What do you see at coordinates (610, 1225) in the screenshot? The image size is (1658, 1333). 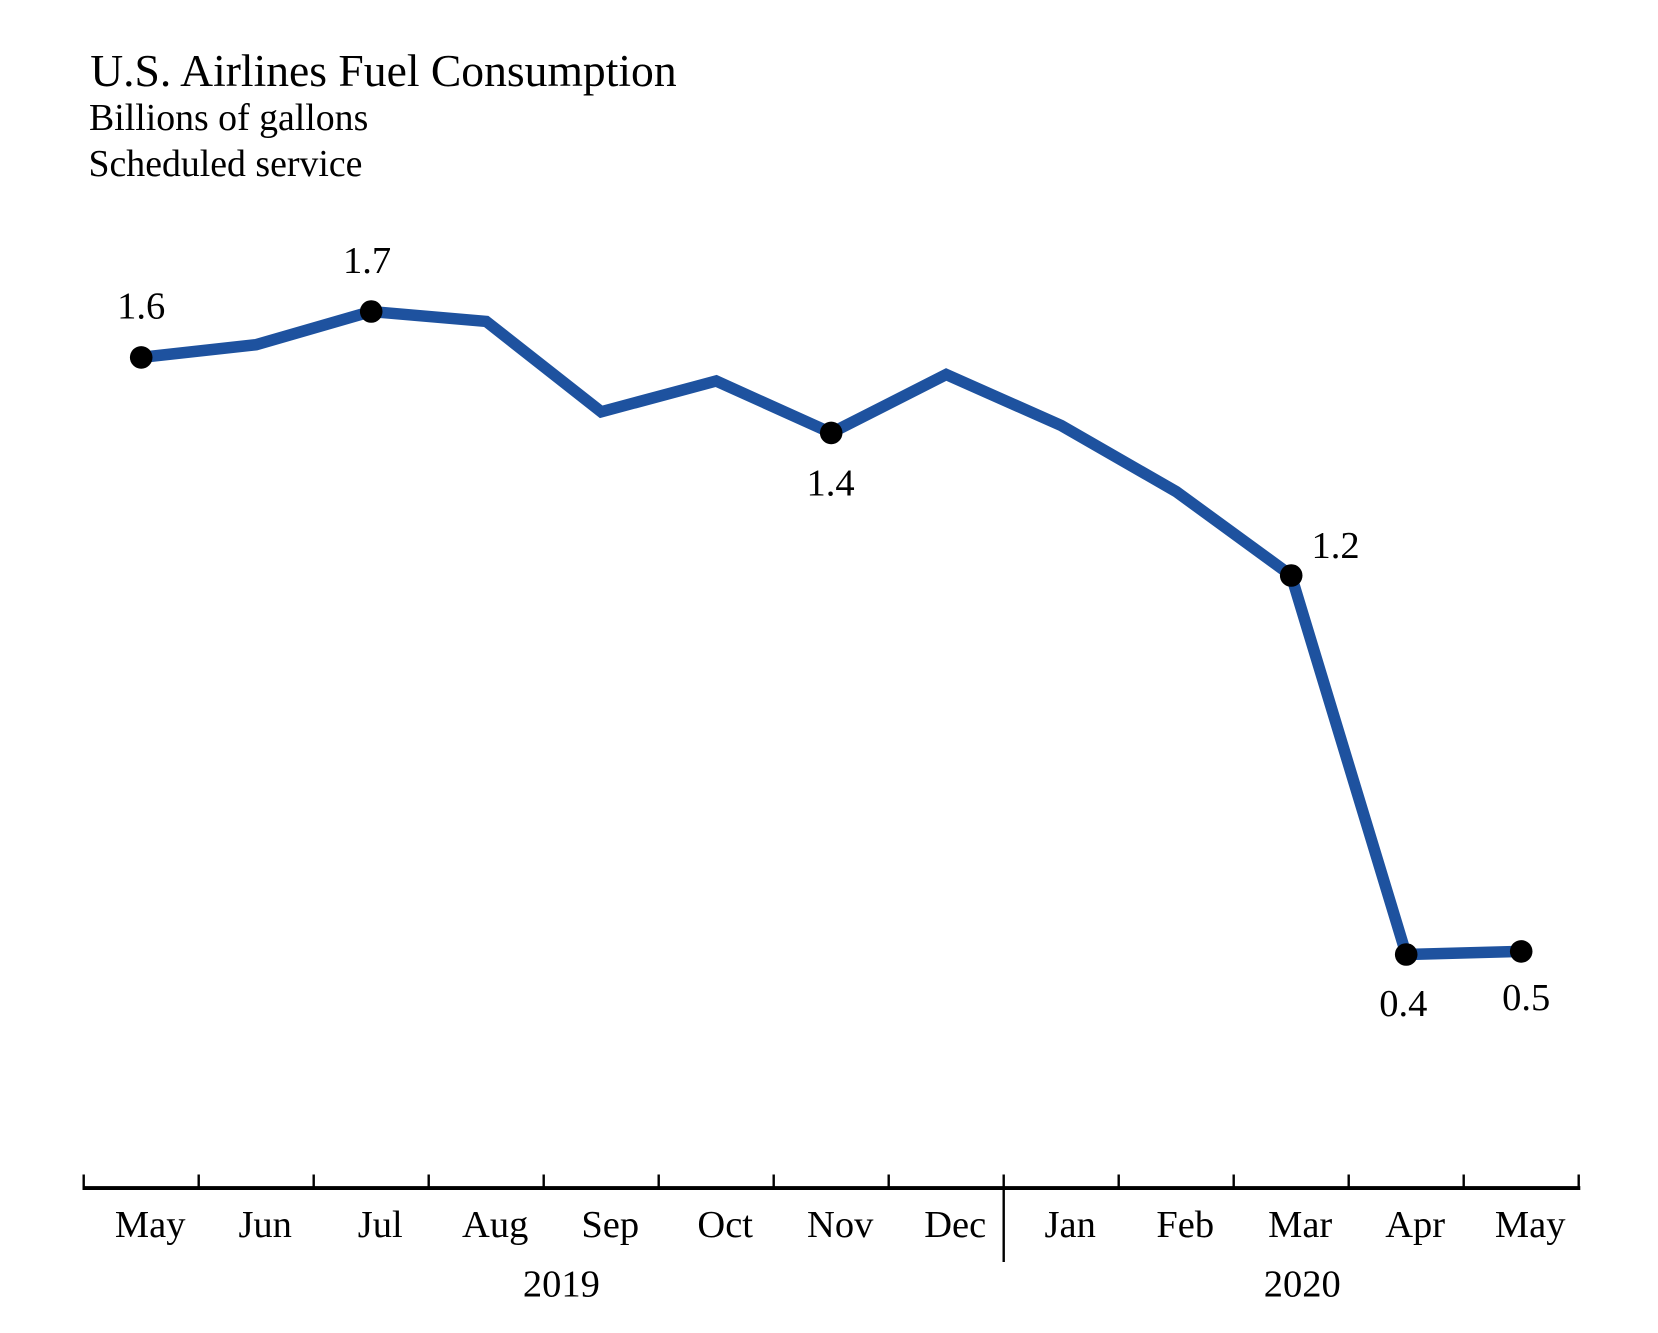 I see `svg-text: Sep` at bounding box center [610, 1225].